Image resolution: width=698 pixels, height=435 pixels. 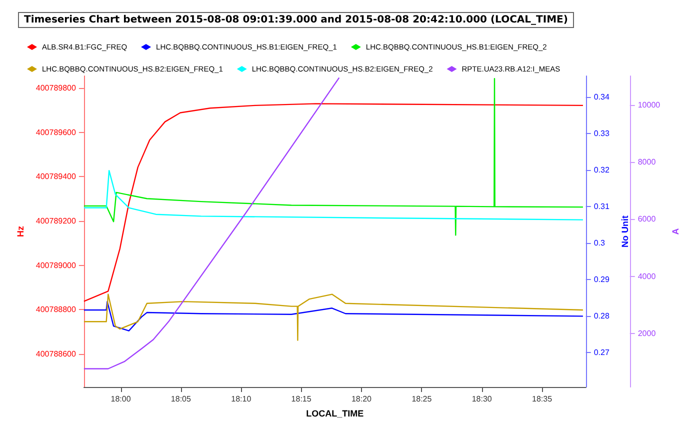 What do you see at coordinates (56, 132) in the screenshot?
I see `y-tick-label: 400789600` at bounding box center [56, 132].